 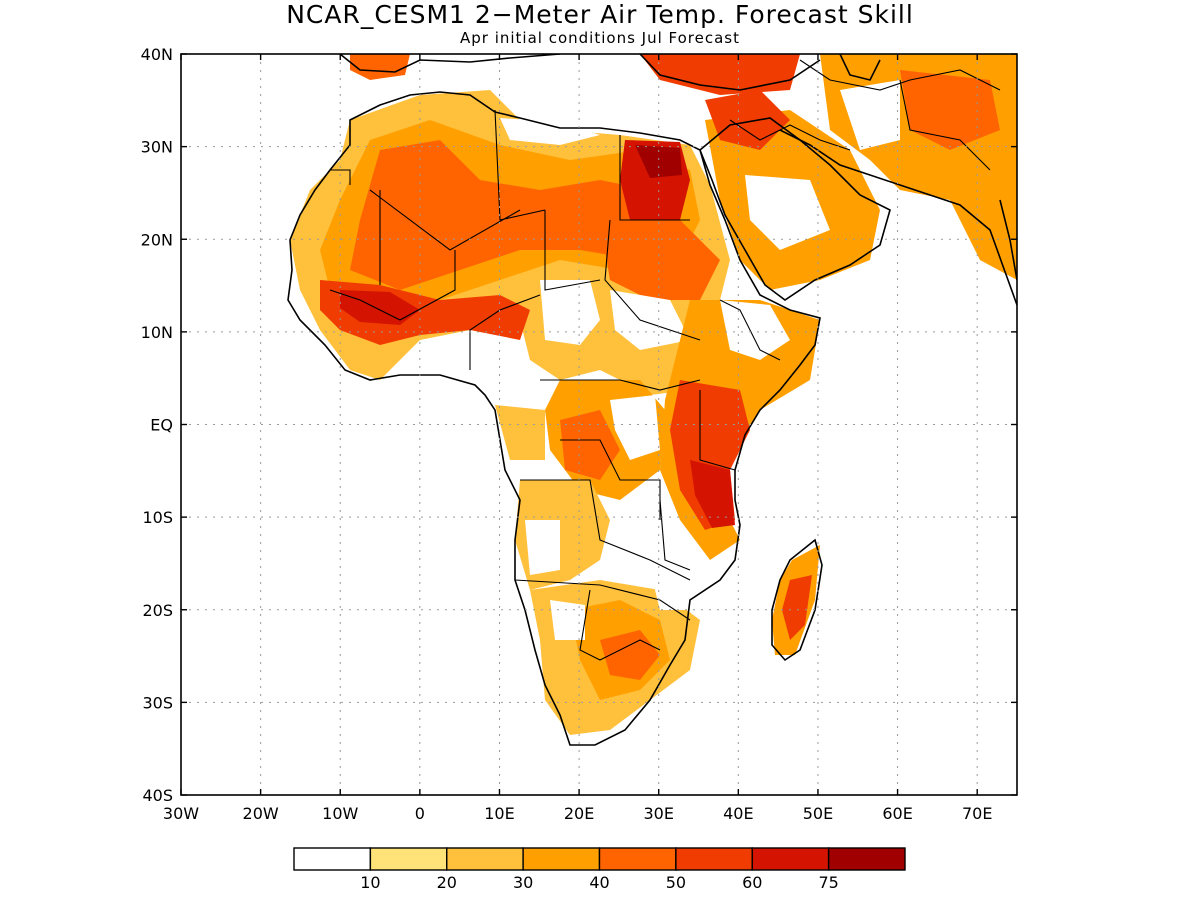 I want to click on colorbar-label: 40, so click(x=599, y=882).